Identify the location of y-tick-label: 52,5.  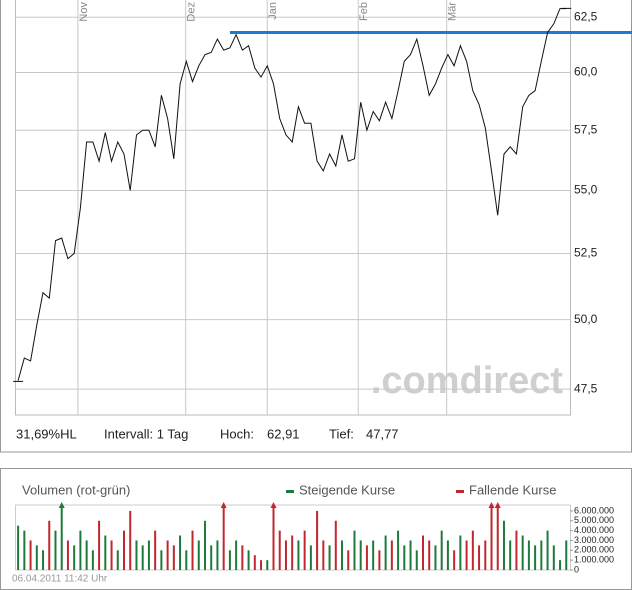
(586, 253).